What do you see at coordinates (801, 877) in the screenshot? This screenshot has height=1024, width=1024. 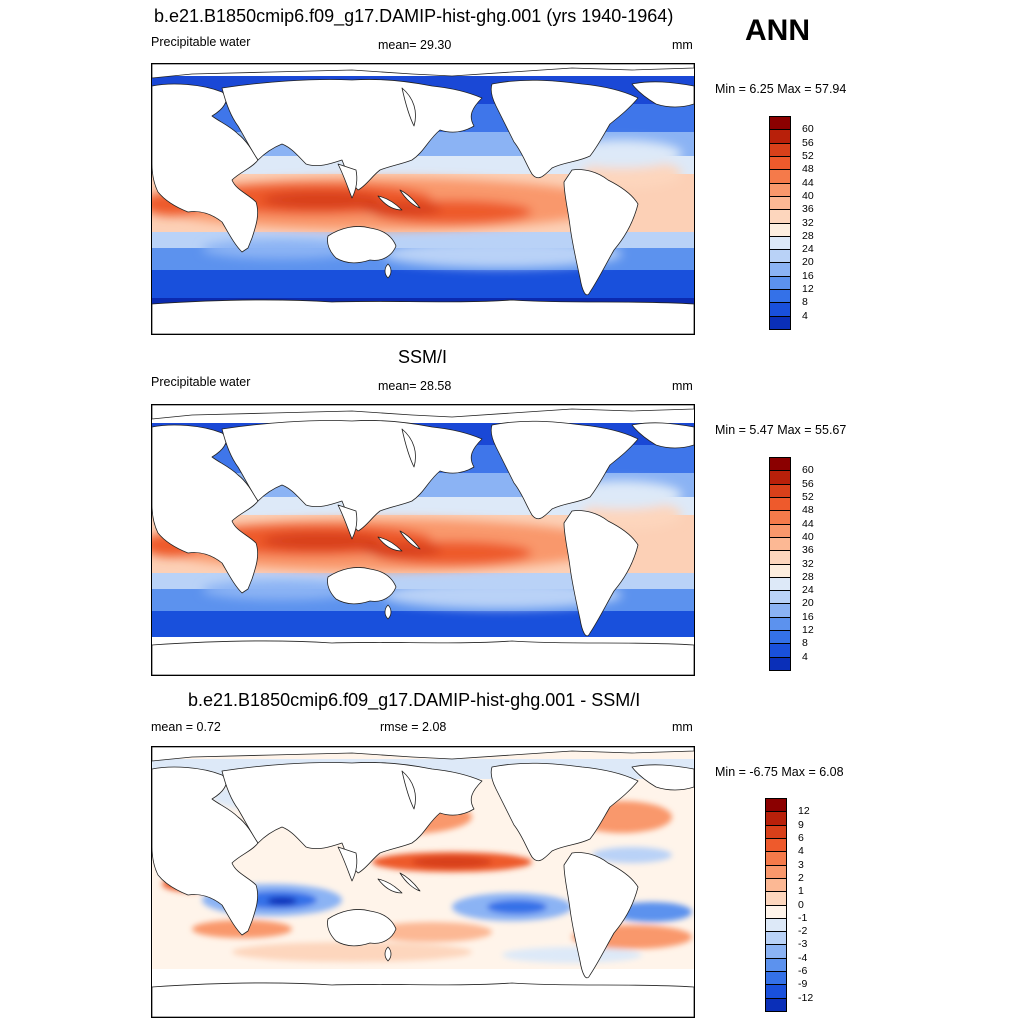 I see `colorbar-label: 2` at bounding box center [801, 877].